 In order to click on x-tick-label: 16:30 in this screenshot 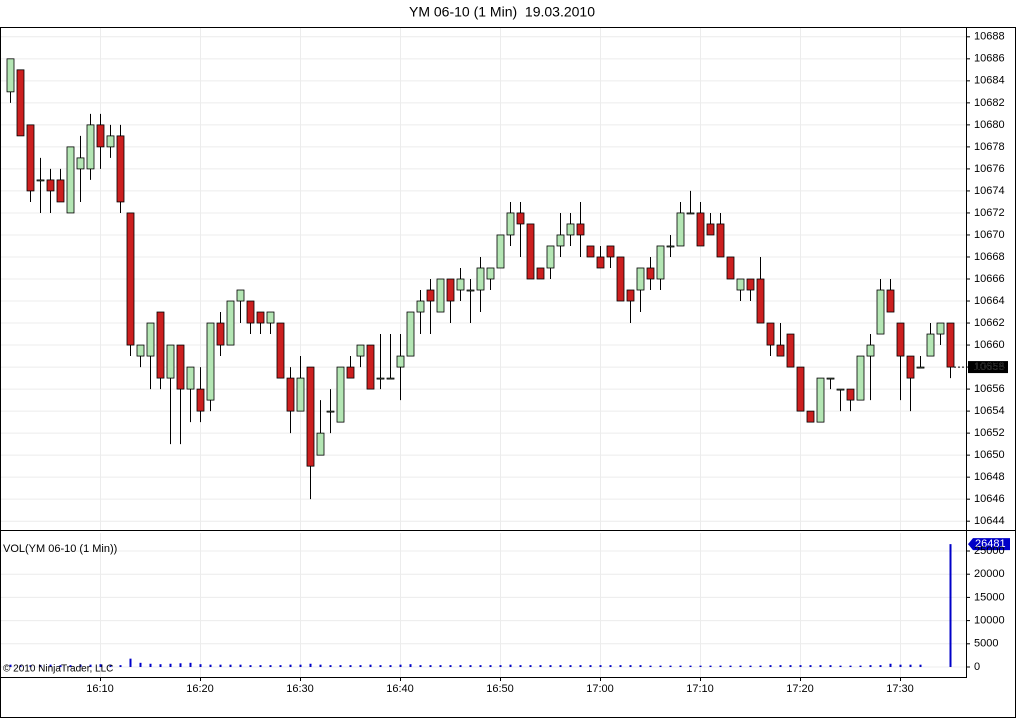, I will do `click(300, 689)`.